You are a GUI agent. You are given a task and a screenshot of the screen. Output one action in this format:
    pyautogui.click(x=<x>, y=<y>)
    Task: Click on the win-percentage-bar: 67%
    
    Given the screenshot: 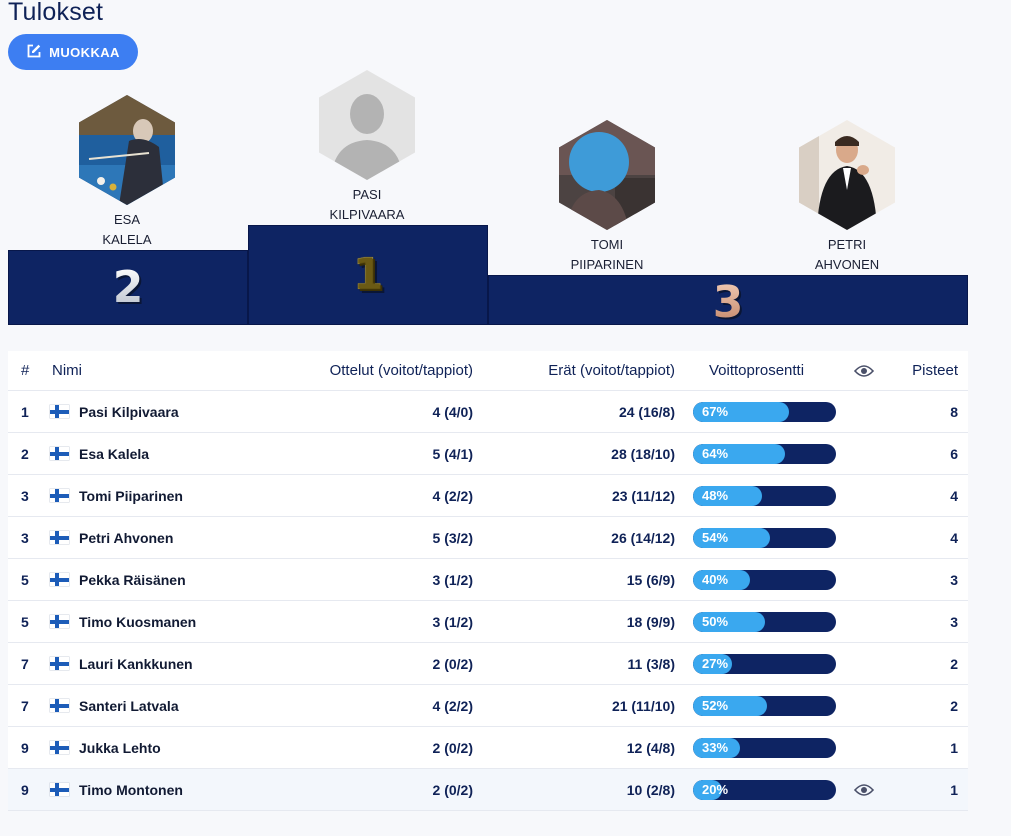 What is the action you would take?
    pyautogui.click(x=764, y=411)
    